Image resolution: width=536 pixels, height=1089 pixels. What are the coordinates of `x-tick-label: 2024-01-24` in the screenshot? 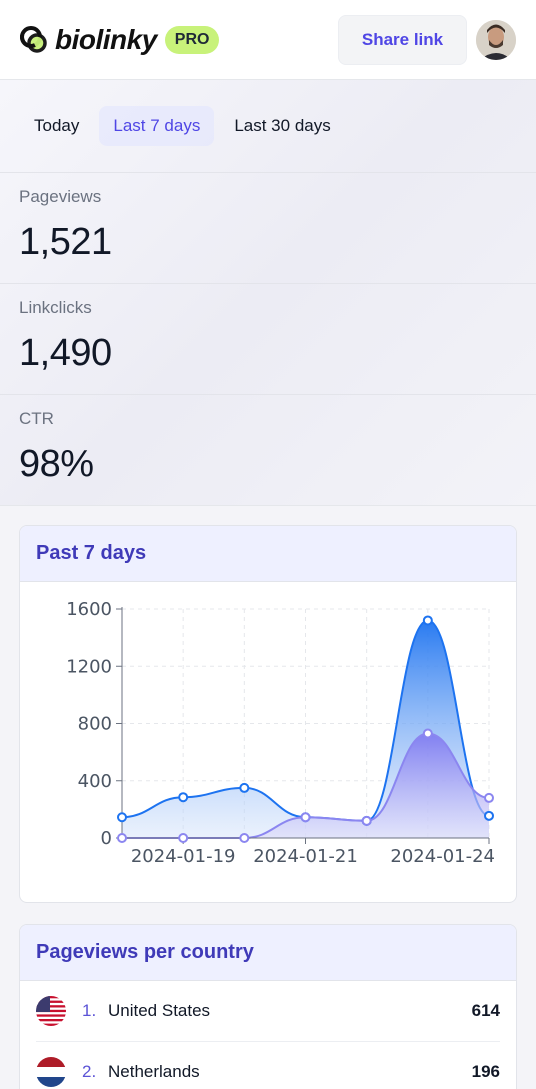 It's located at (442, 856).